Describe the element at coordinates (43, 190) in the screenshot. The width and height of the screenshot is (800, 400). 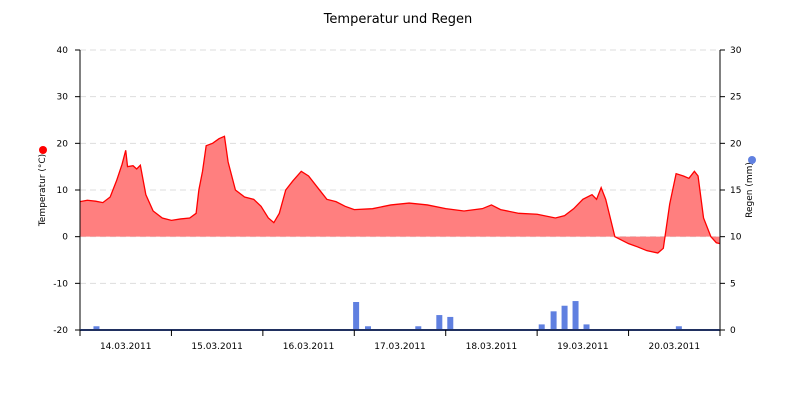
I see `y-left-axis-label: Temperatur (°C)` at that location.